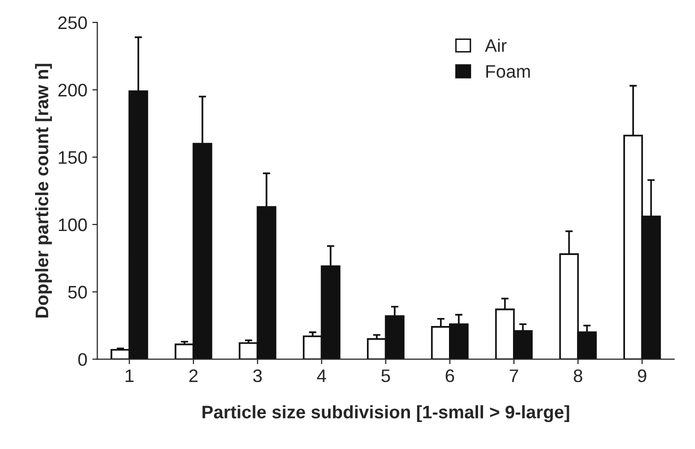 The height and width of the screenshot is (449, 695). Describe the element at coordinates (193, 375) in the screenshot. I see `x-tick-label: 2` at that location.